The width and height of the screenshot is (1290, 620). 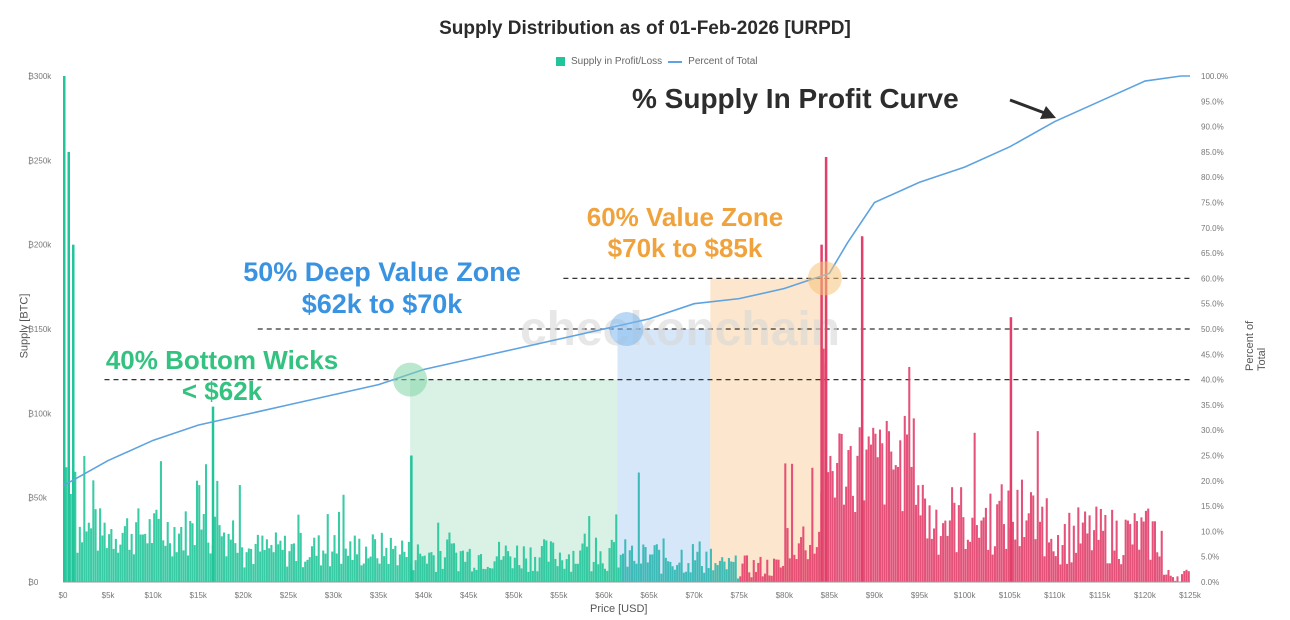 I want to click on x-tick-label: $20k, so click(x=244, y=595).